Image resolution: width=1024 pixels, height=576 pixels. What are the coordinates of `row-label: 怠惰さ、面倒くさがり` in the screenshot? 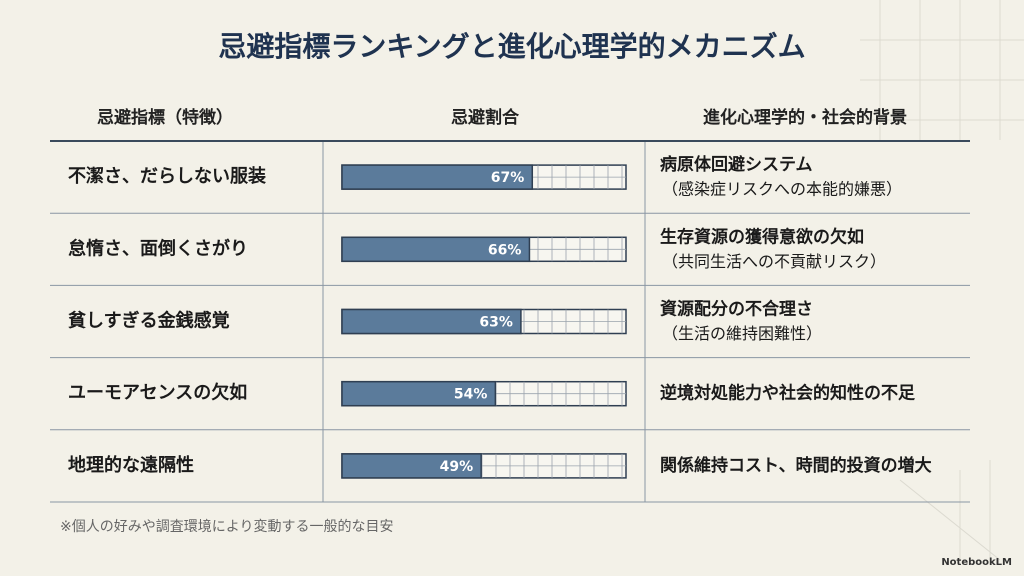 It's located at (158, 248).